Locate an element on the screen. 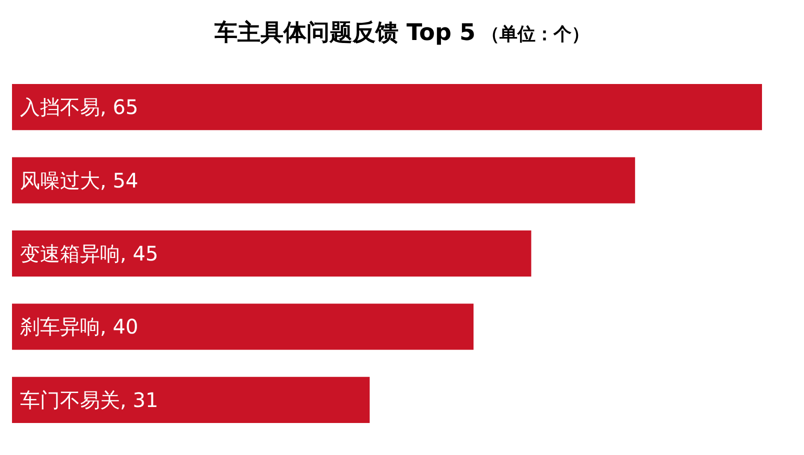 This screenshot has height=455, width=804. data-label: , 54 is located at coordinates (119, 180).